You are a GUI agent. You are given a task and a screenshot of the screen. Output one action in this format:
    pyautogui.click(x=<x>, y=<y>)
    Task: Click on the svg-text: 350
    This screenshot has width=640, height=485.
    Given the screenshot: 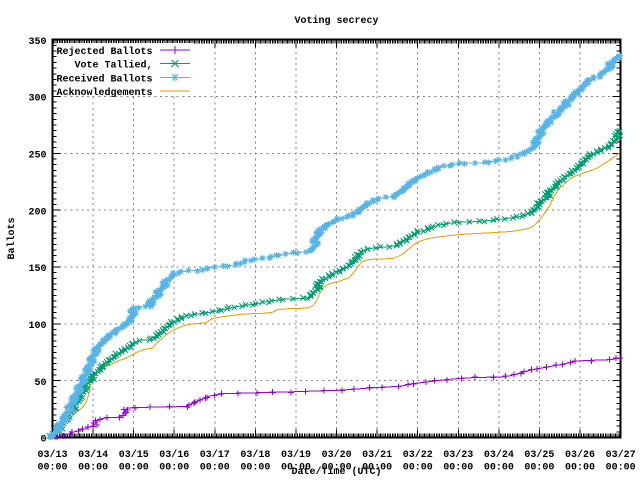 What is the action you would take?
    pyautogui.click(x=37, y=42)
    